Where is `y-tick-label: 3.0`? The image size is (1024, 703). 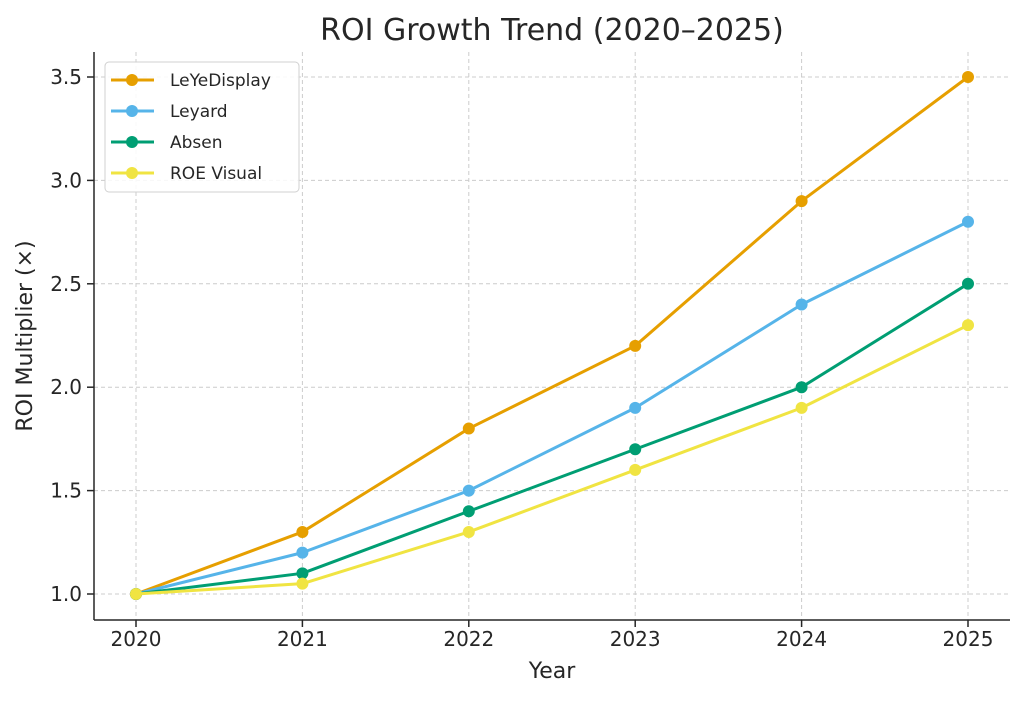 y-tick-label: 3.0 is located at coordinates (66, 180).